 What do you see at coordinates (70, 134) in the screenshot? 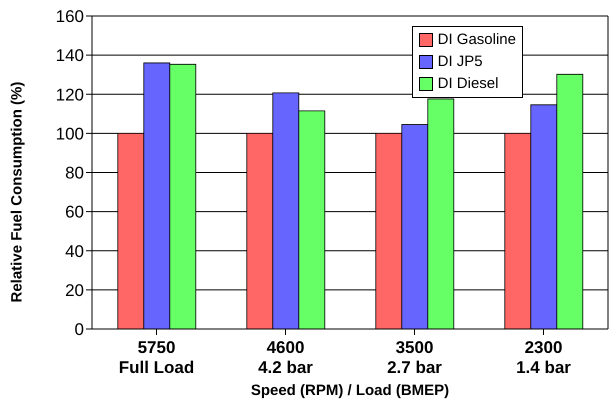
I see `y-tick-label: 100` at bounding box center [70, 134].